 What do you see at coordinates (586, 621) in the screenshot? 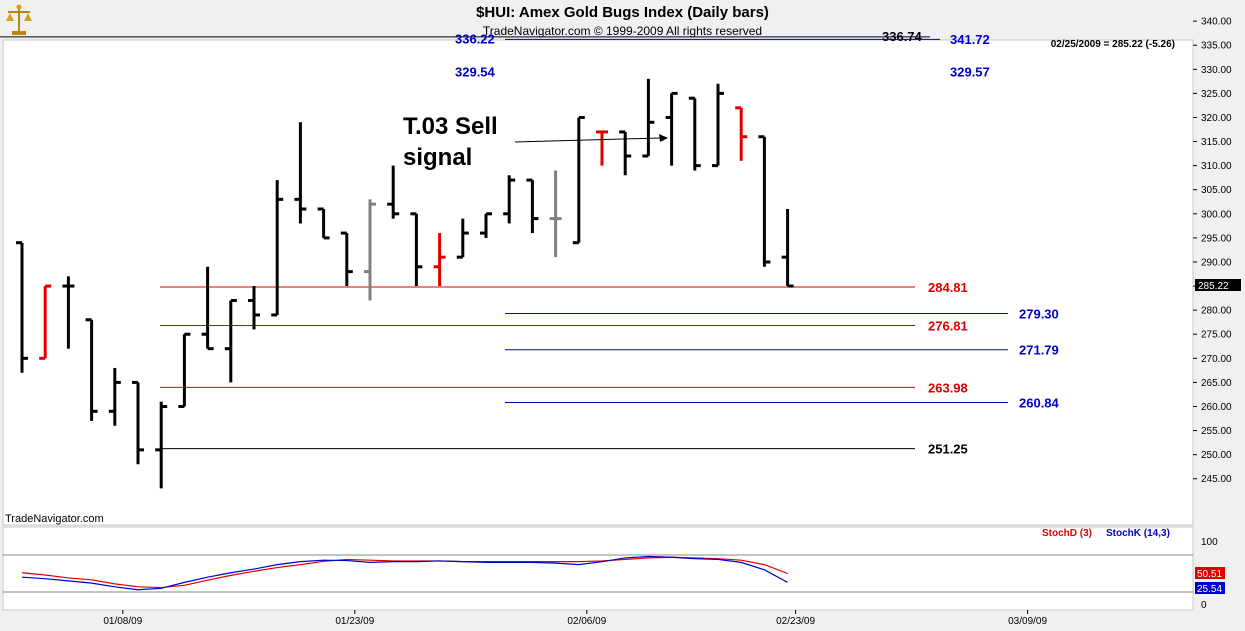
I see `x-axis-label: 02/06/09` at bounding box center [586, 621].